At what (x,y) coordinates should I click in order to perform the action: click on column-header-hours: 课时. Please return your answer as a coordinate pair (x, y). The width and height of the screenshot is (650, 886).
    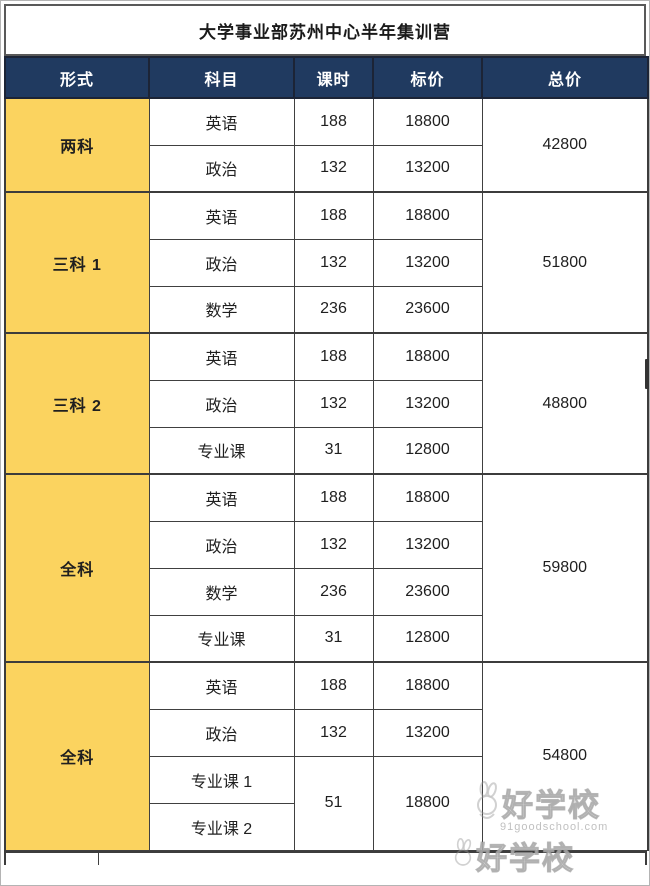
    Looking at the image, I should click on (333, 77).